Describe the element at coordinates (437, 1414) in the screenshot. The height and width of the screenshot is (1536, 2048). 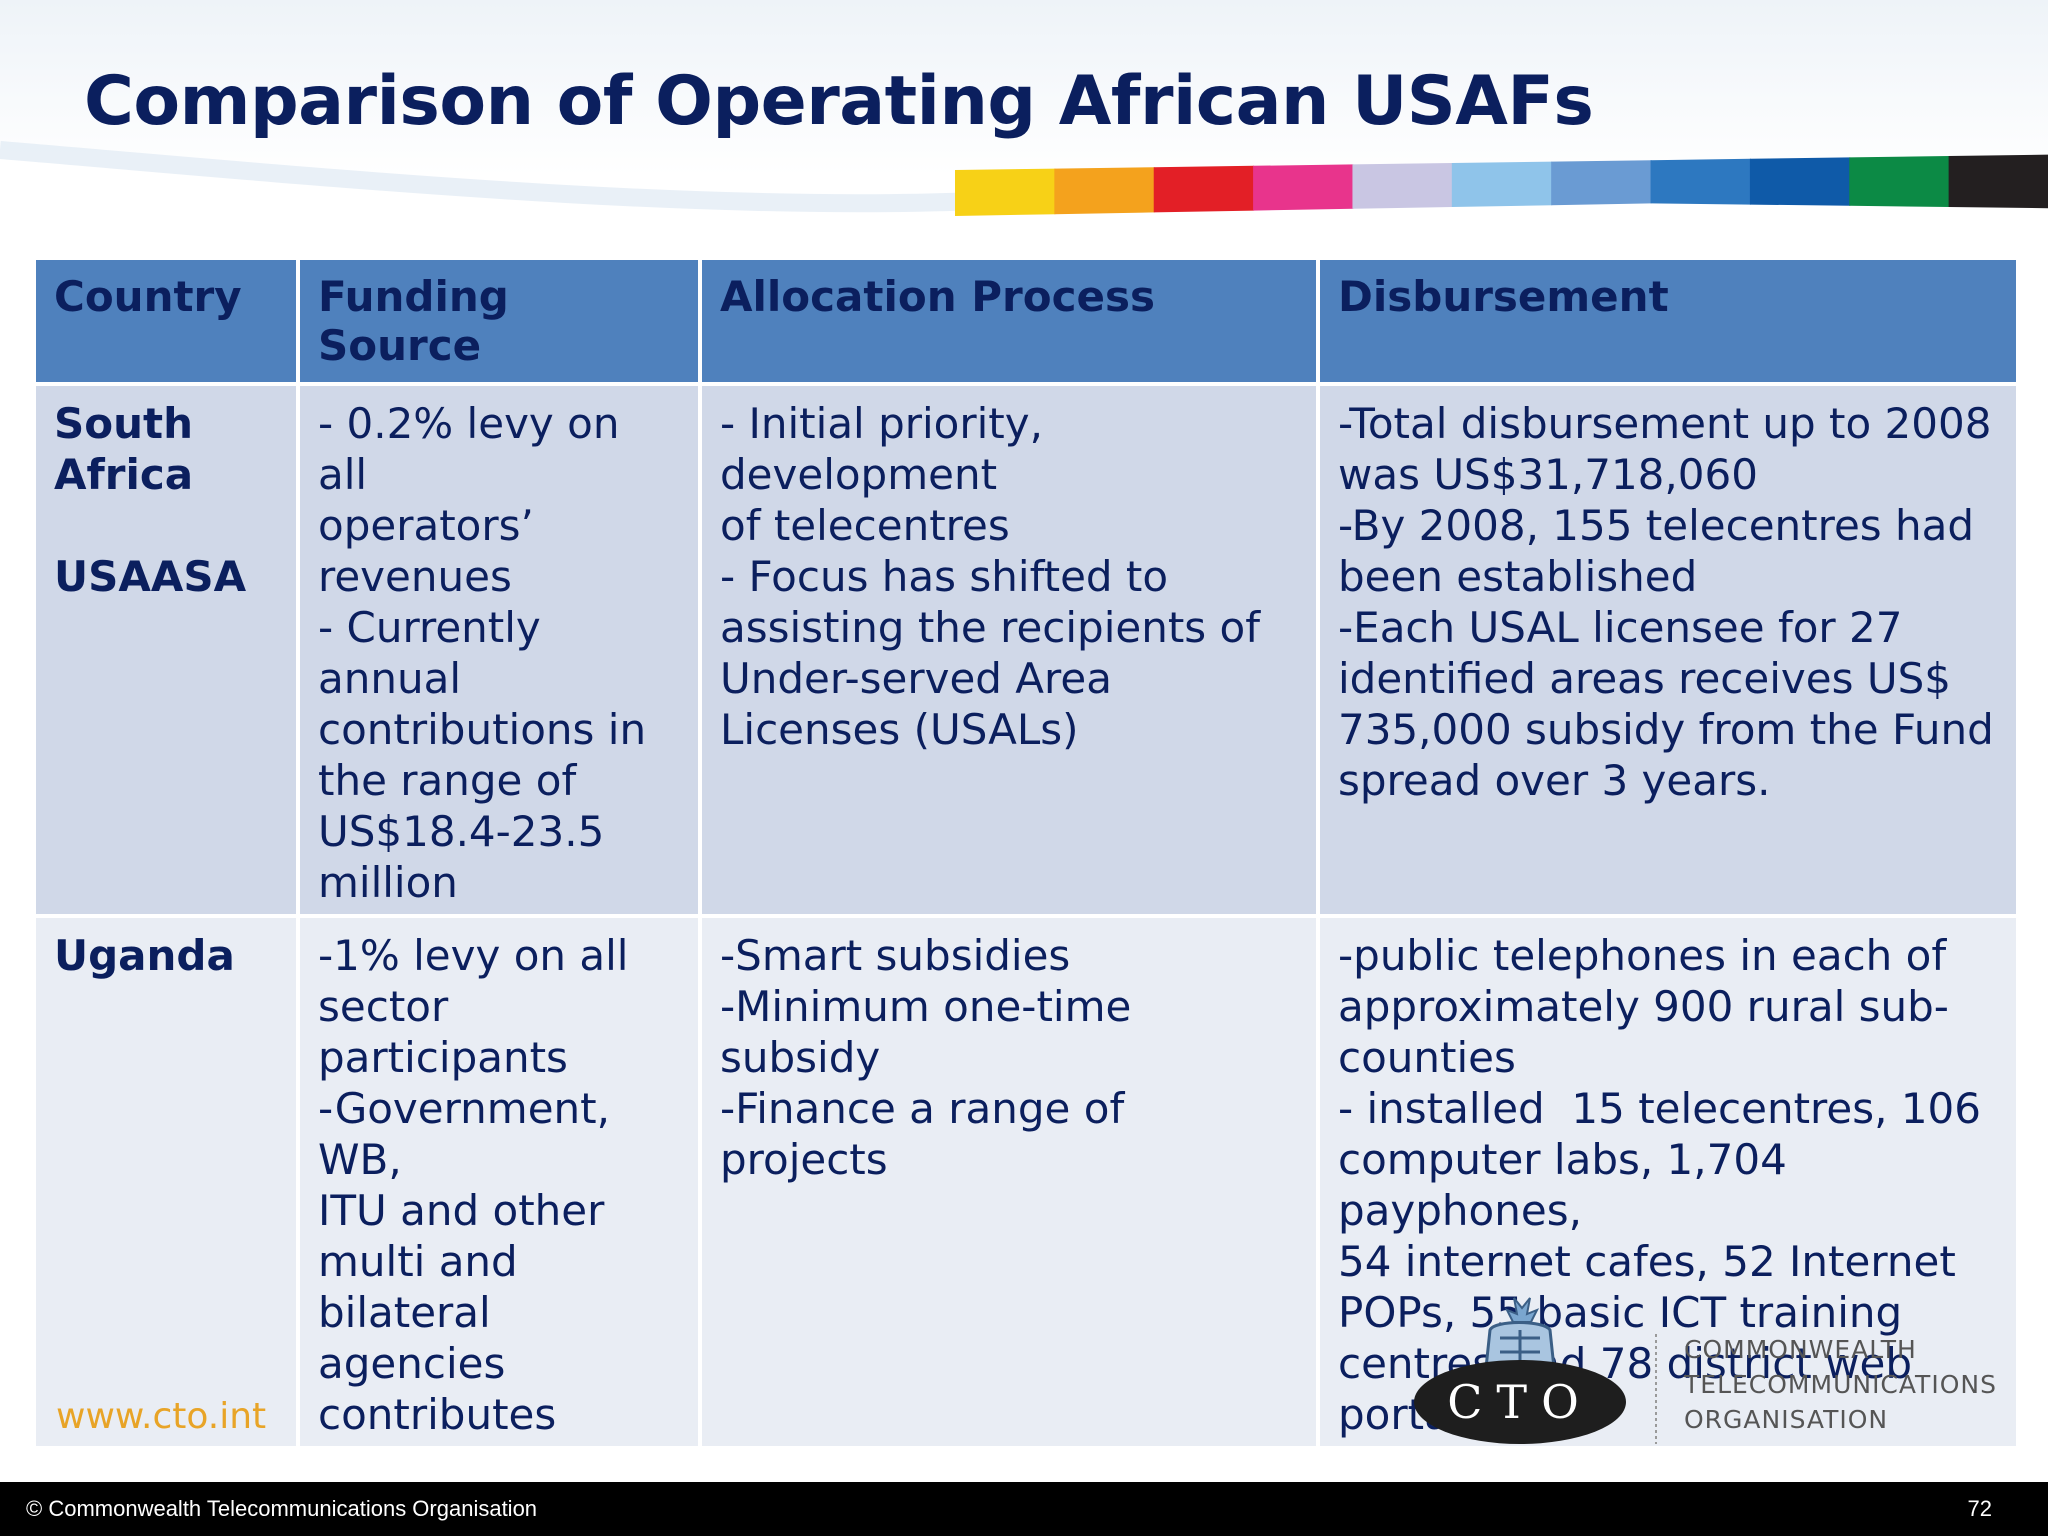
I see `cell-line: contributes` at that location.